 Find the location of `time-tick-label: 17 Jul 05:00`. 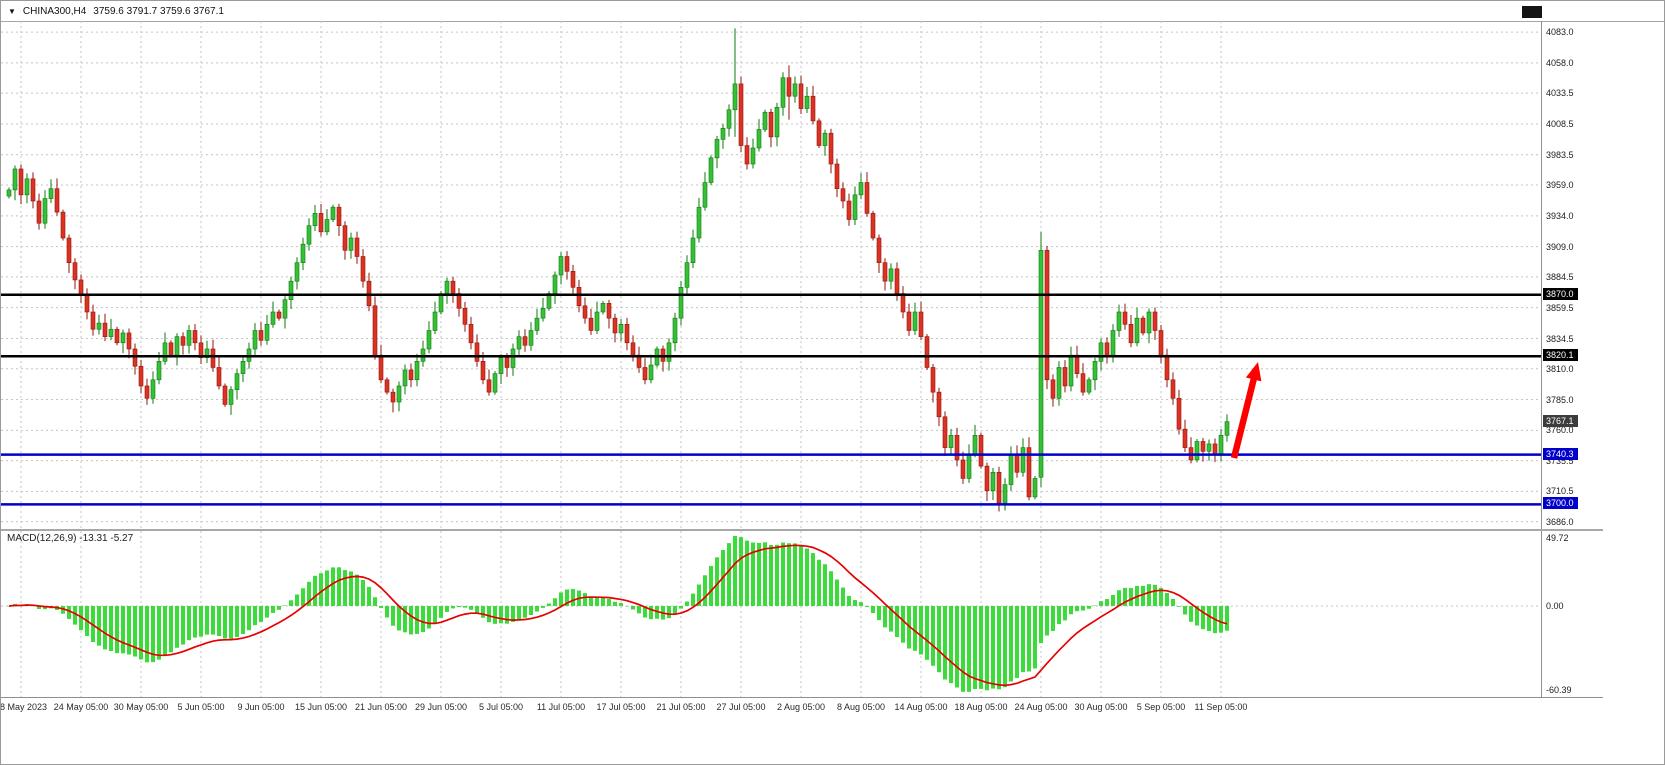

time-tick-label: 17 Jul 05:00 is located at coordinates (621, 707).